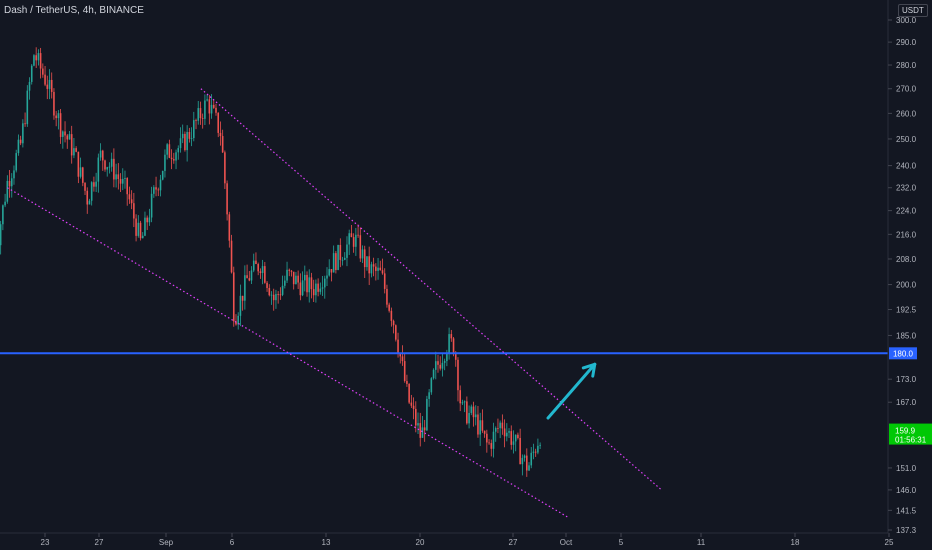  I want to click on price-tick-label: 300.0, so click(906, 20).